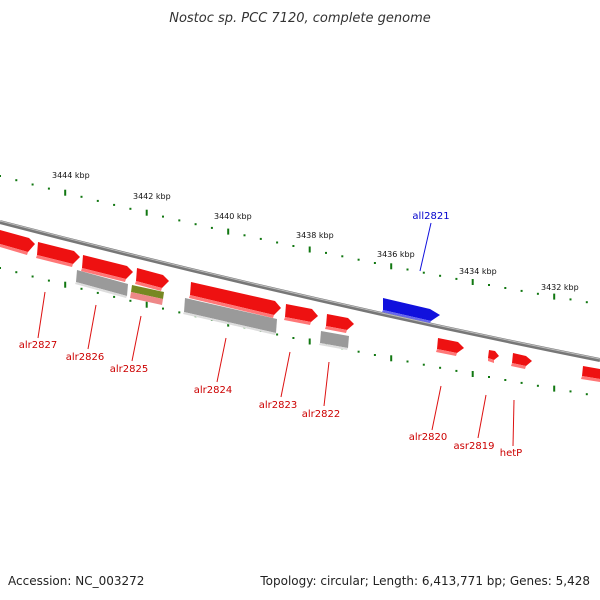  Describe the element at coordinates (76, 581) in the screenshot. I see `accession-text: Accession: NC_003272` at that location.